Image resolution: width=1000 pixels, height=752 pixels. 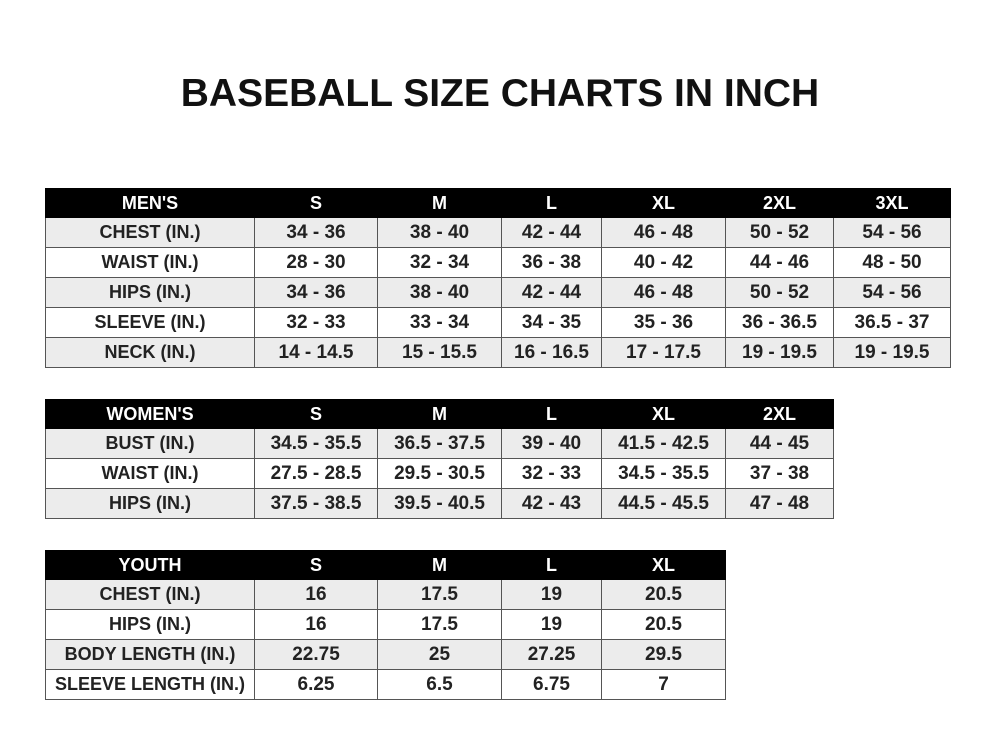 I want to click on size-value: 44.5 - 45.5, so click(x=663, y=503).